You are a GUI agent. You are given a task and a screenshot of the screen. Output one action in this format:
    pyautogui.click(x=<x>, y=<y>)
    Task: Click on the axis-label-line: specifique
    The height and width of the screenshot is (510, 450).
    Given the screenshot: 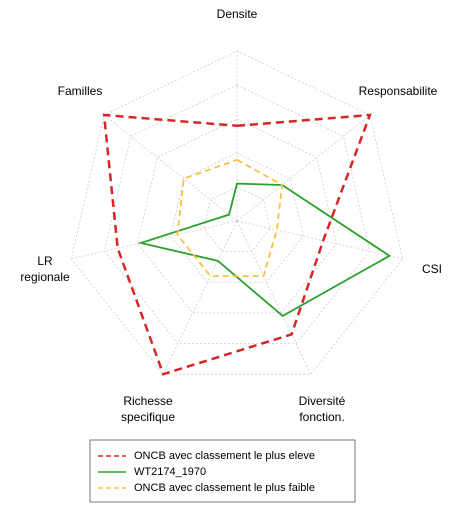 What is the action you would take?
    pyautogui.click(x=148, y=417)
    